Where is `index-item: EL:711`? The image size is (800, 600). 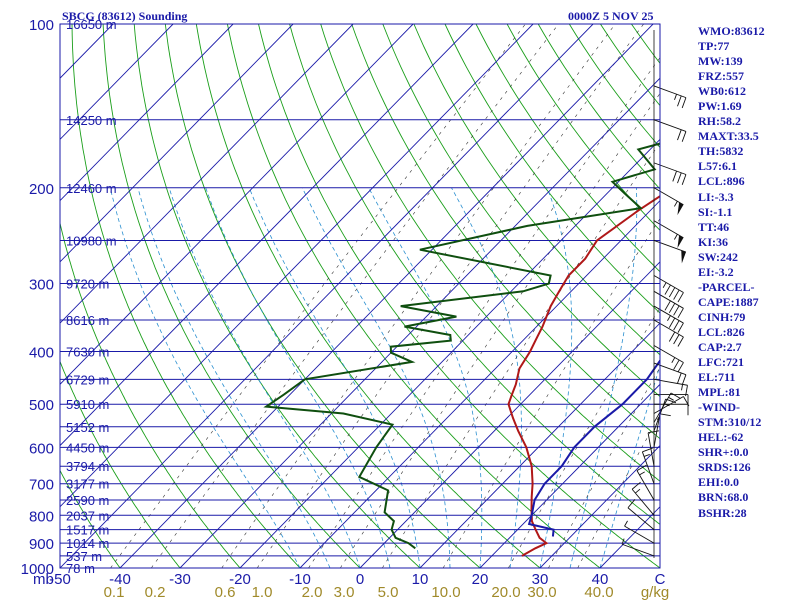
index-item: EL:711 is located at coordinates (717, 377).